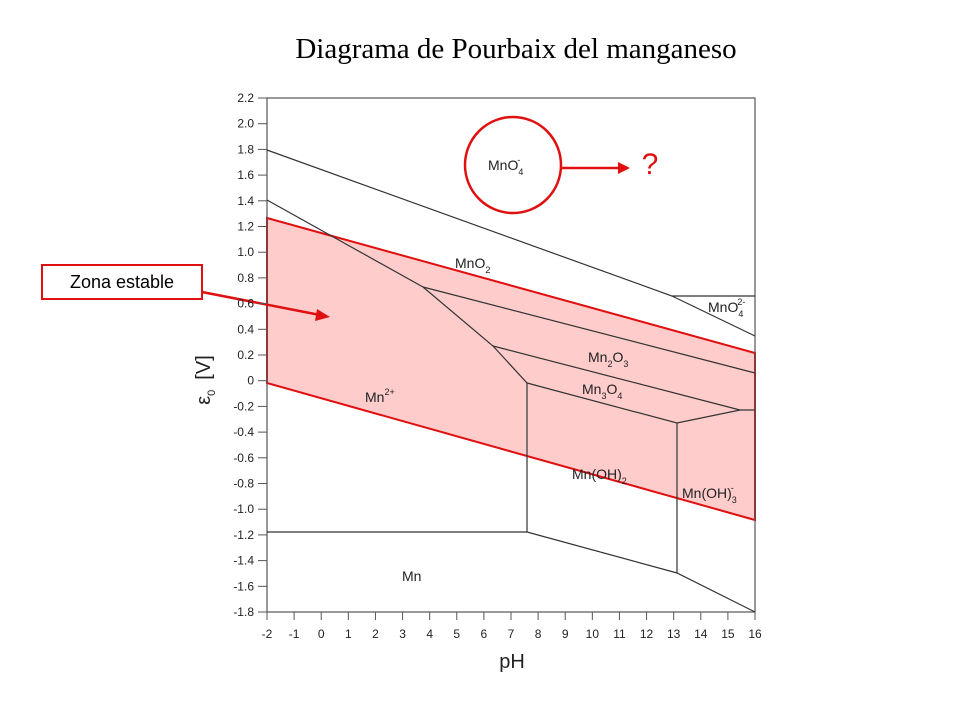 This screenshot has width=960, height=720. Describe the element at coordinates (245, 304) in the screenshot. I see `y-tick-label: 0.6` at that location.